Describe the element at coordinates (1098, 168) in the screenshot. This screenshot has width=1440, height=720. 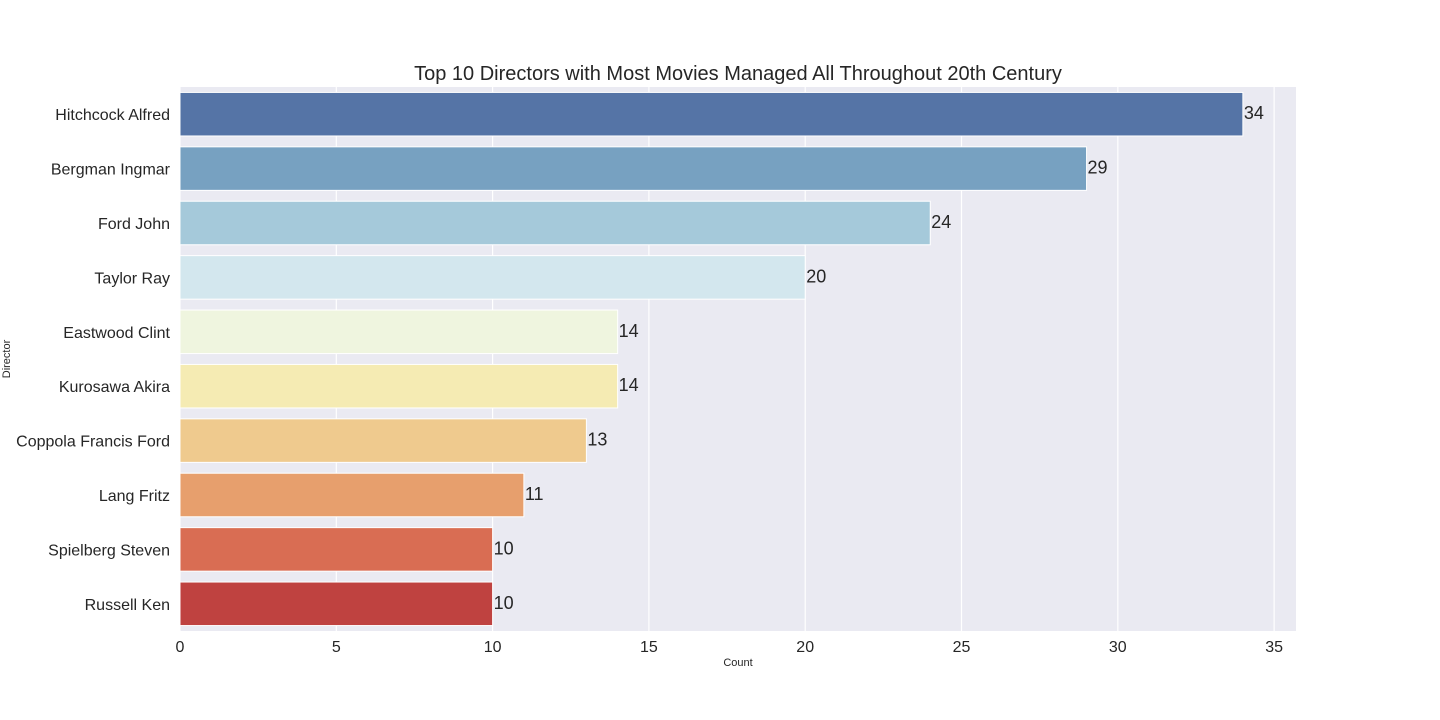
I see `bar-value-label: 29` at that location.